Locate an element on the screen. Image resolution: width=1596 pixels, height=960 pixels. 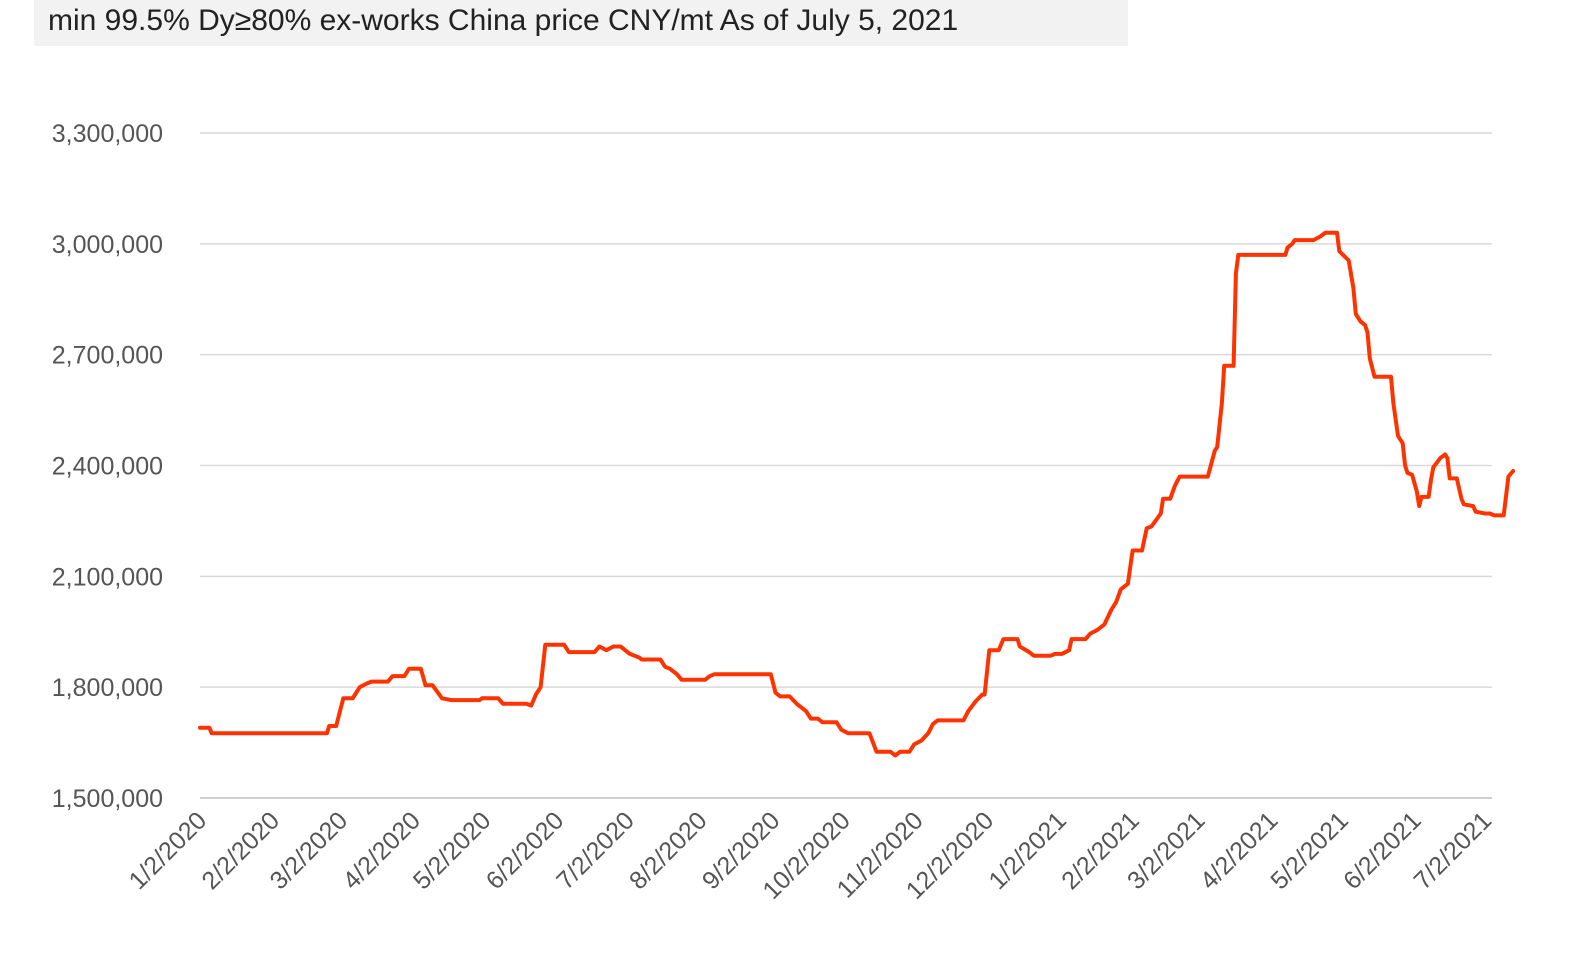
x-tick-label: 4/2/2020 is located at coordinates (381, 850).